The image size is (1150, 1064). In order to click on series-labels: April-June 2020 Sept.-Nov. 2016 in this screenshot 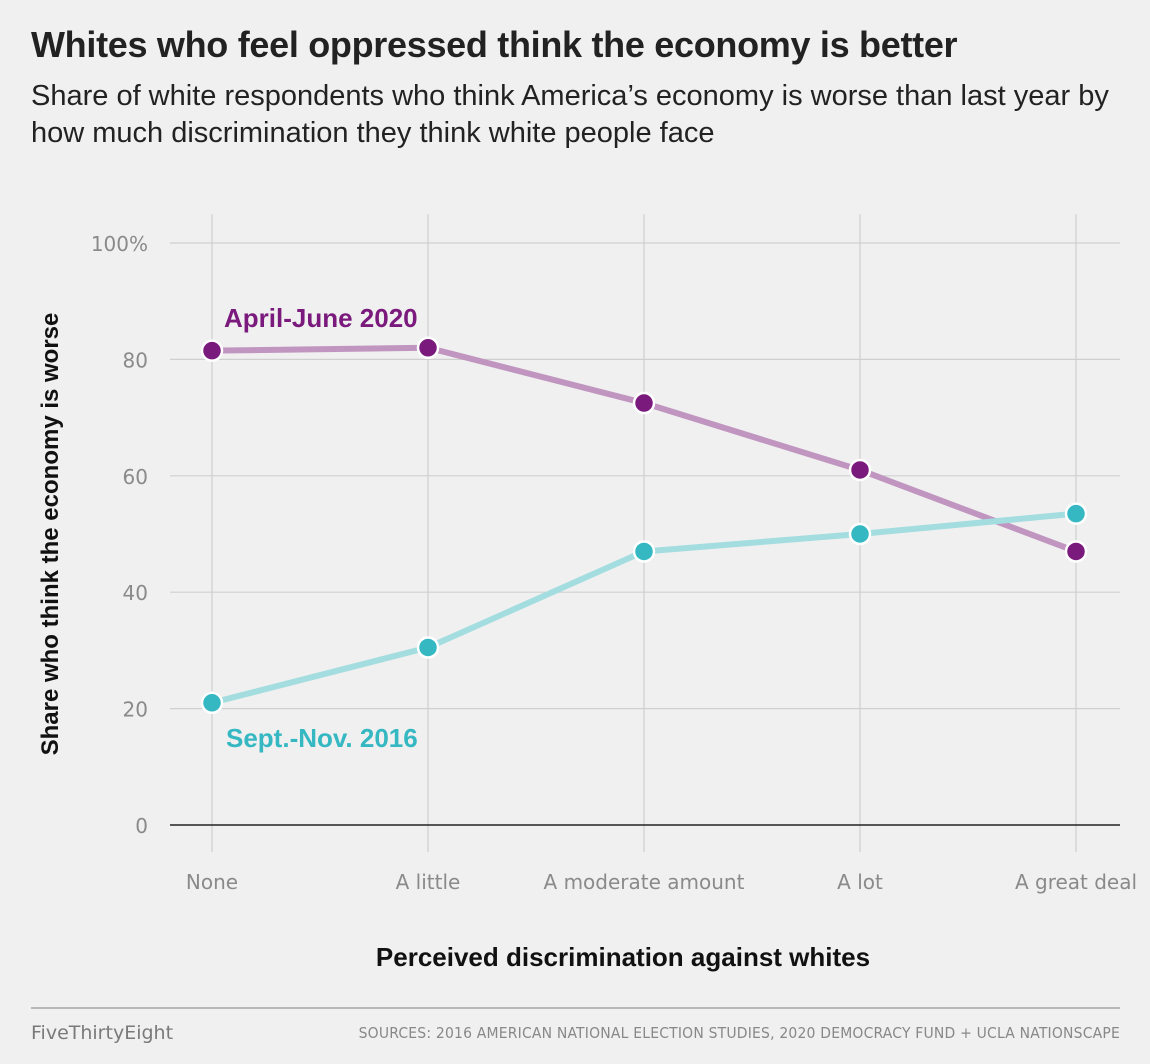, I will do `click(321, 528)`.